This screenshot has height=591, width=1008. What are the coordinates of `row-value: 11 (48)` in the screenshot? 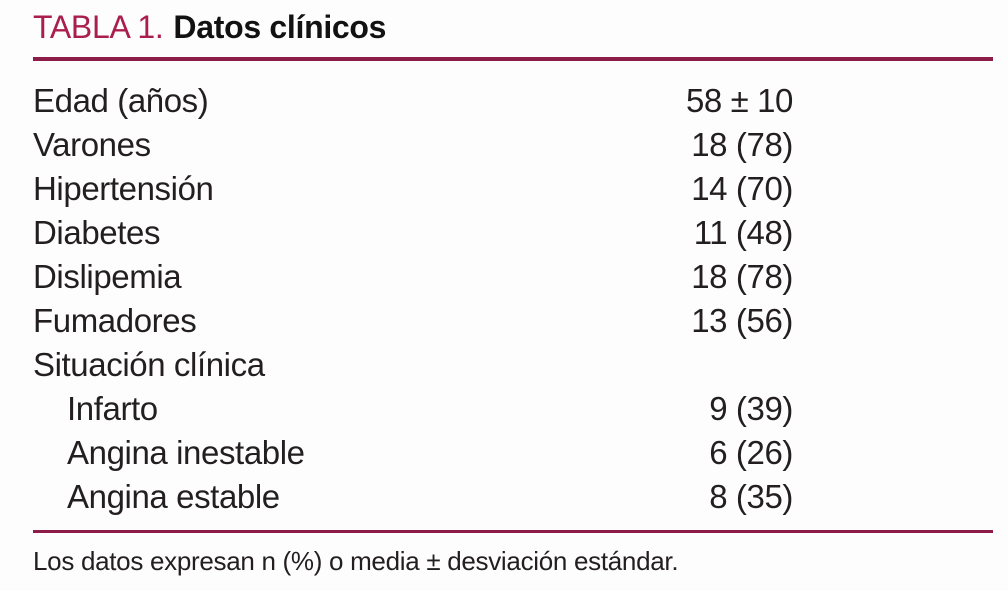 It's located at (743, 232).